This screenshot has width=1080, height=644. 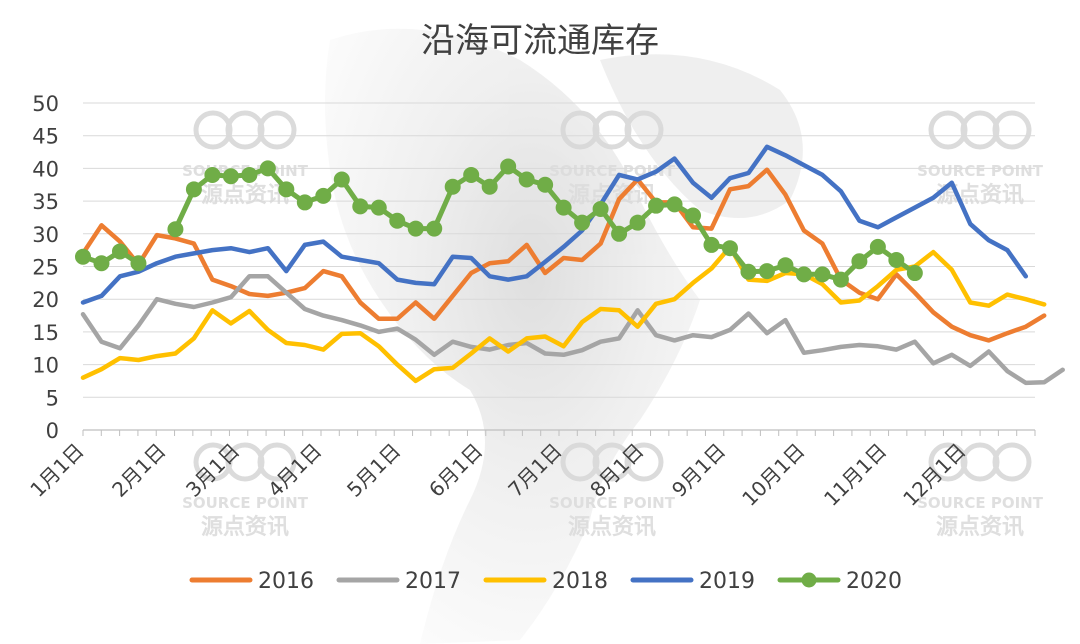 I want to click on y-tick-label: 30, so click(x=45, y=235).